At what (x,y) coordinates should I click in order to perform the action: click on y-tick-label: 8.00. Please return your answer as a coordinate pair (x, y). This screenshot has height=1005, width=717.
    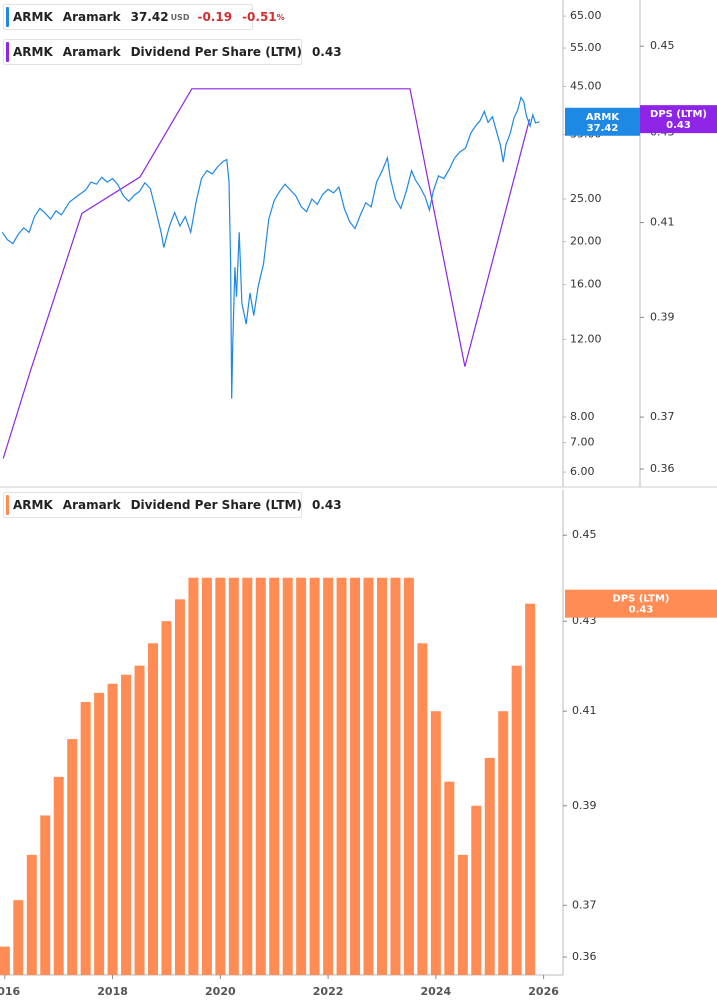
    Looking at the image, I should click on (582, 416).